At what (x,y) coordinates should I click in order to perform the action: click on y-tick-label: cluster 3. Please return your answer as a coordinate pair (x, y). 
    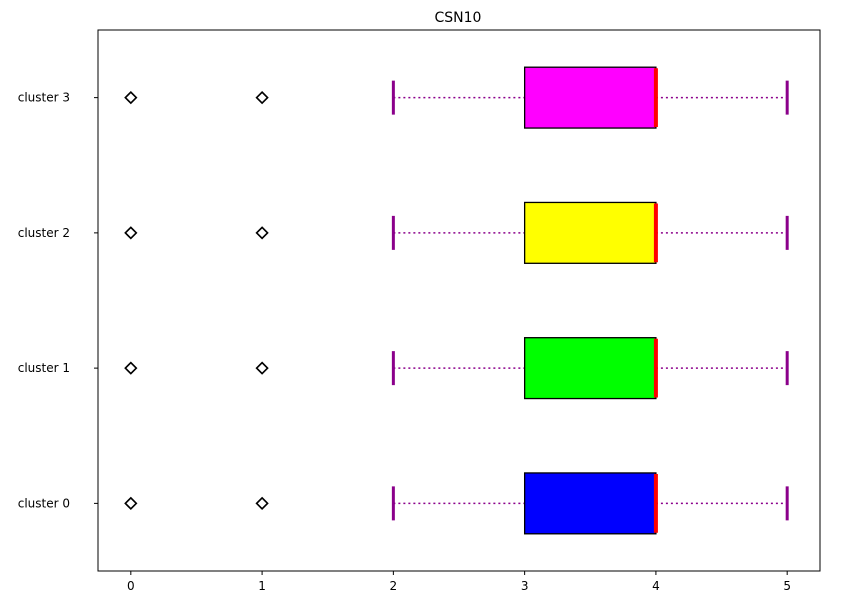
    Looking at the image, I should click on (44, 98).